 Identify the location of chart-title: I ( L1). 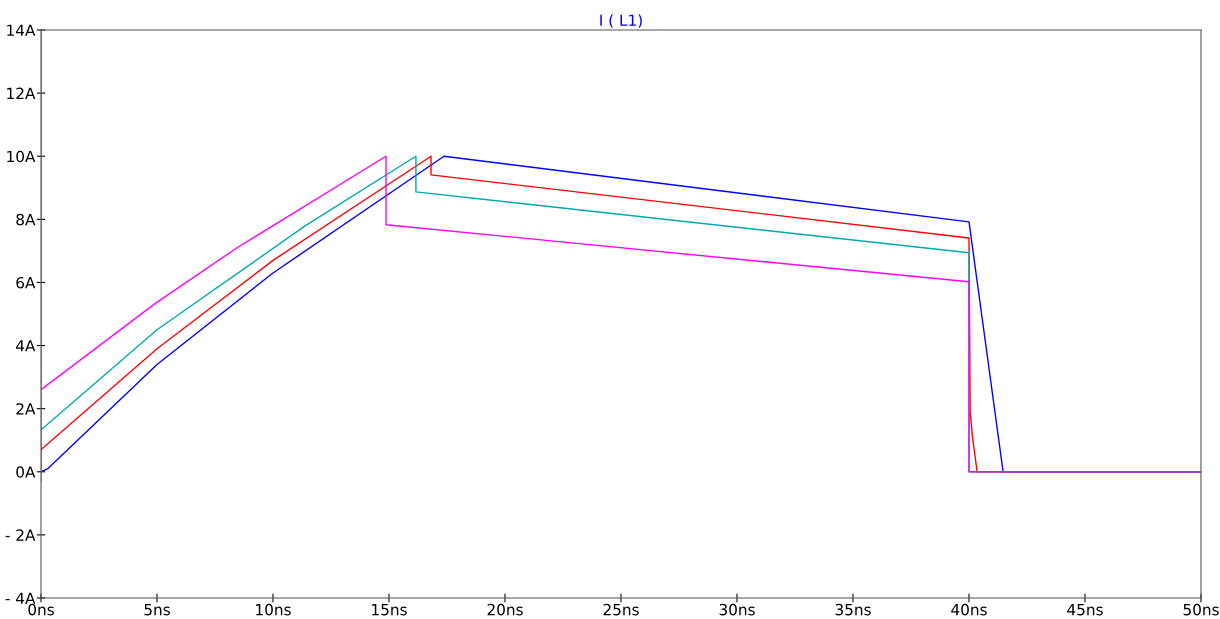
(621, 21).